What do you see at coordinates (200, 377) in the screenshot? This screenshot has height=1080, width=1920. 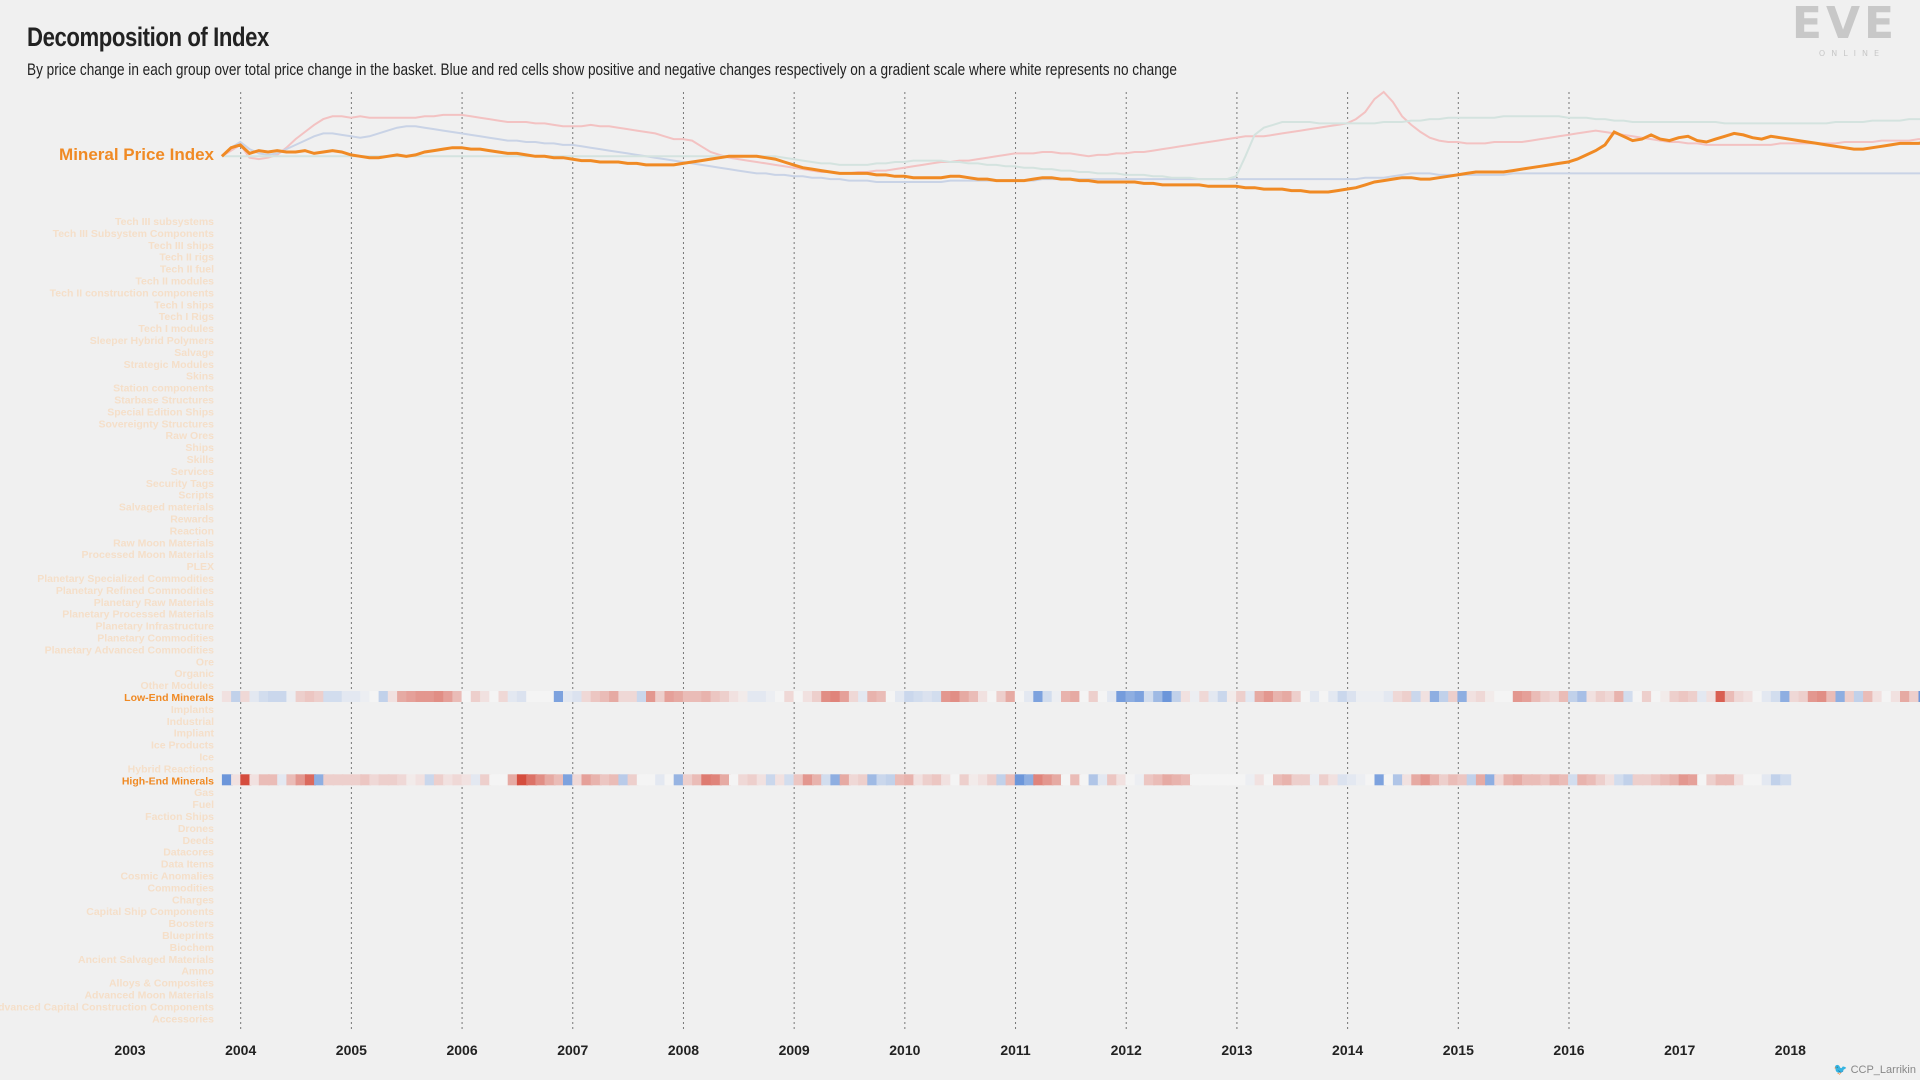 I see `row-label: Skins` at bounding box center [200, 377].